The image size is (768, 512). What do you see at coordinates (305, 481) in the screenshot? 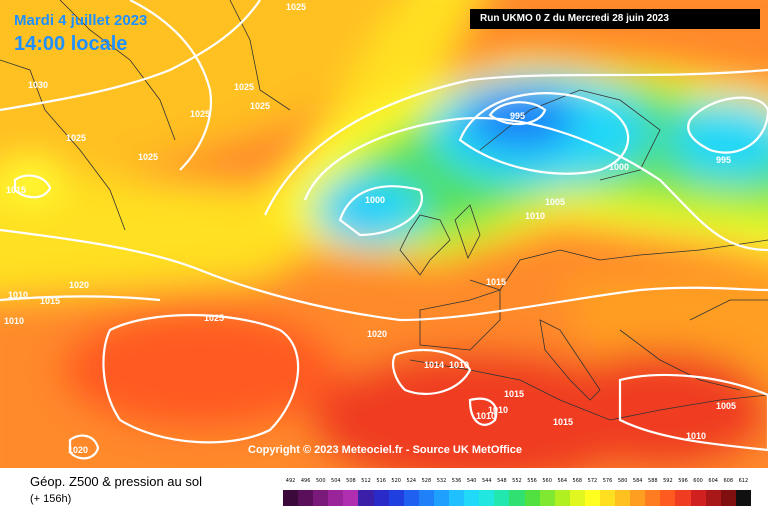
I see `legend-value: 496` at bounding box center [305, 481].